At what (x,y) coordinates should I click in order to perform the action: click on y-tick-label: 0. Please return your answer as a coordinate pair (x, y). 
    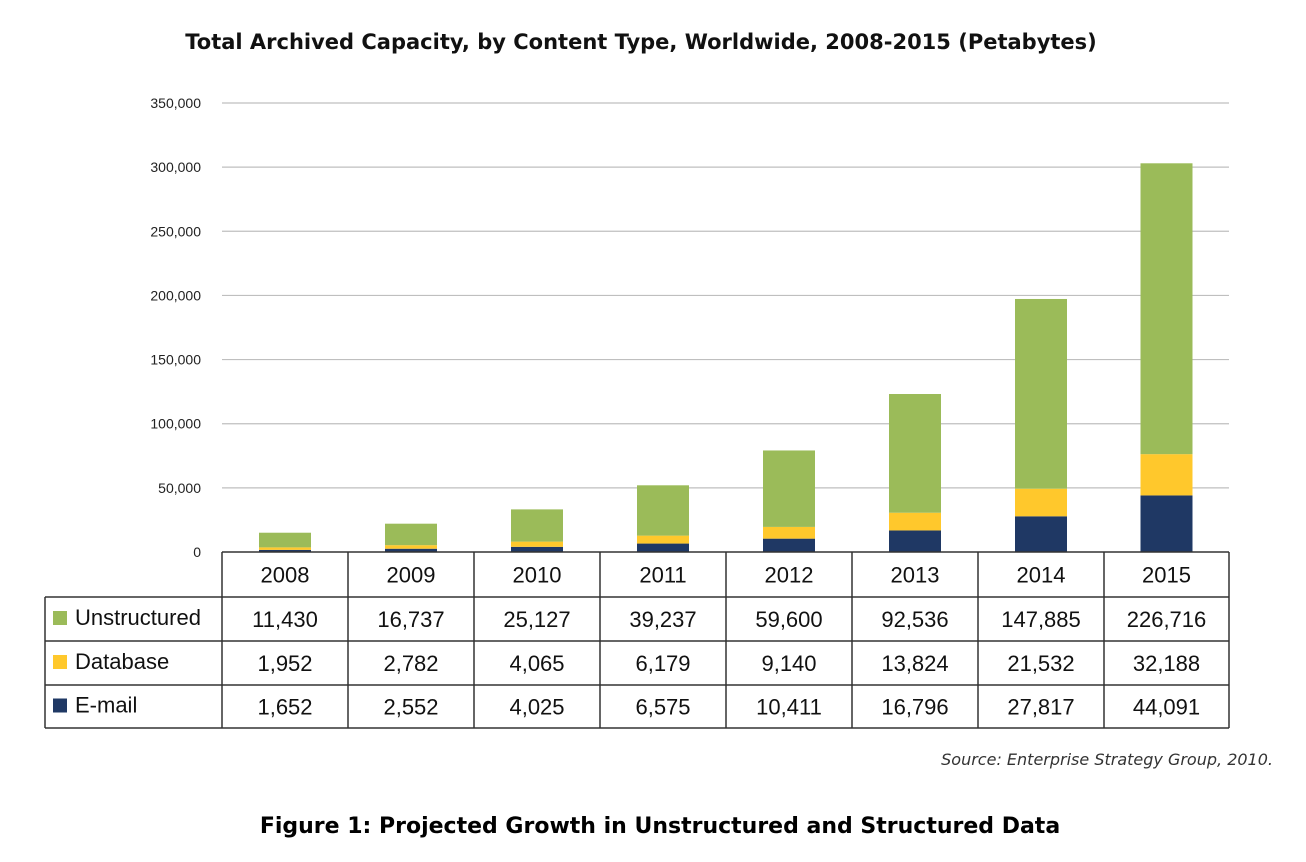
    Looking at the image, I should click on (197, 552).